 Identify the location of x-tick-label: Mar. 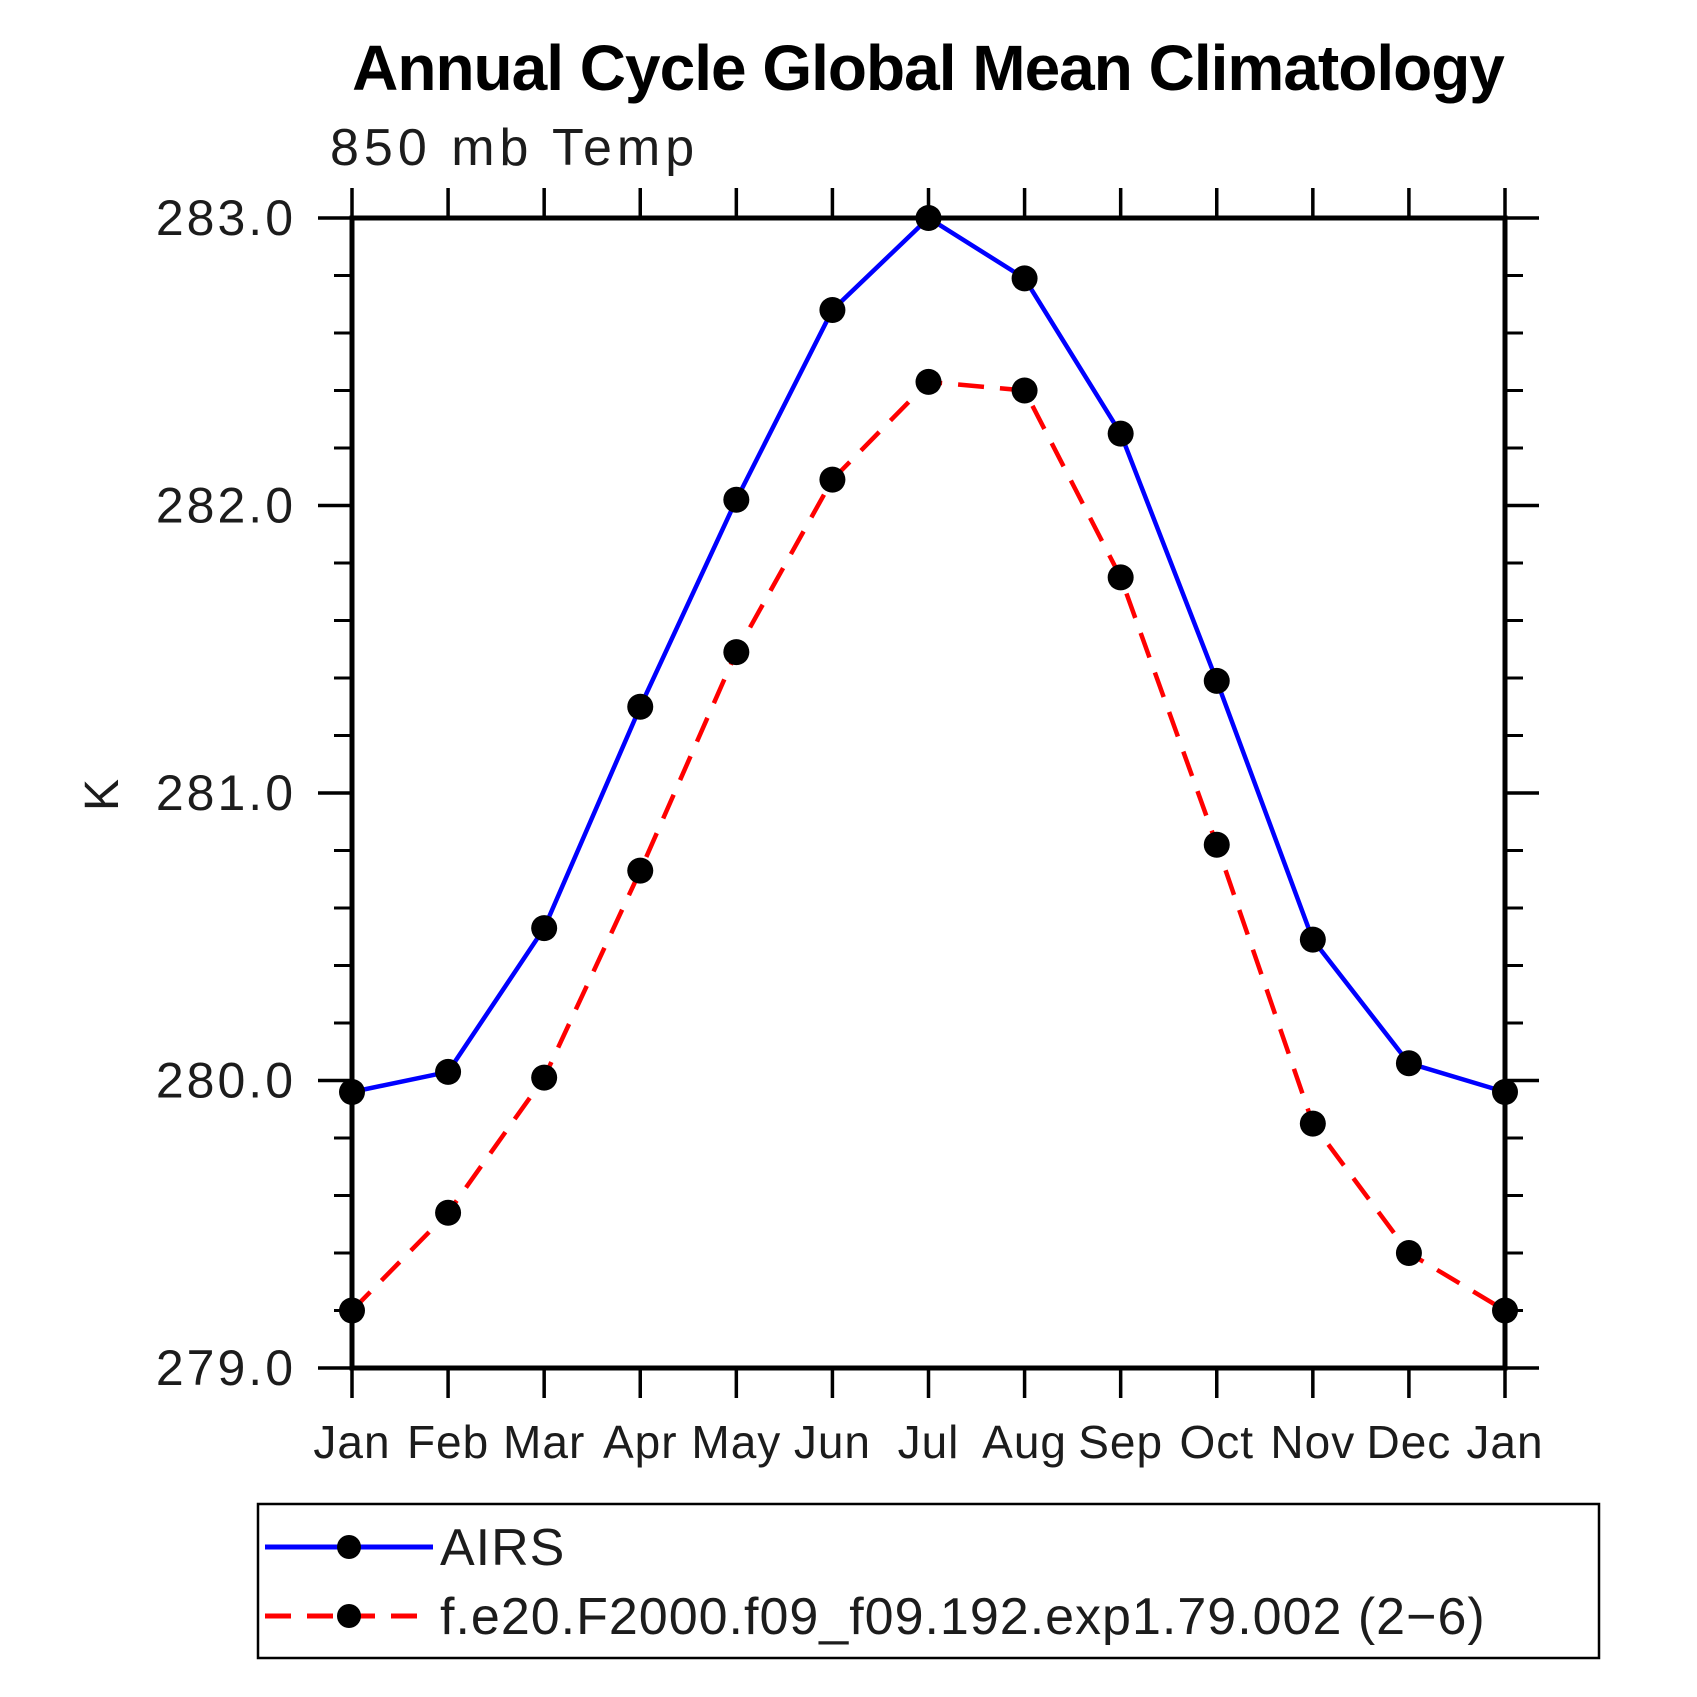
(544, 1442).